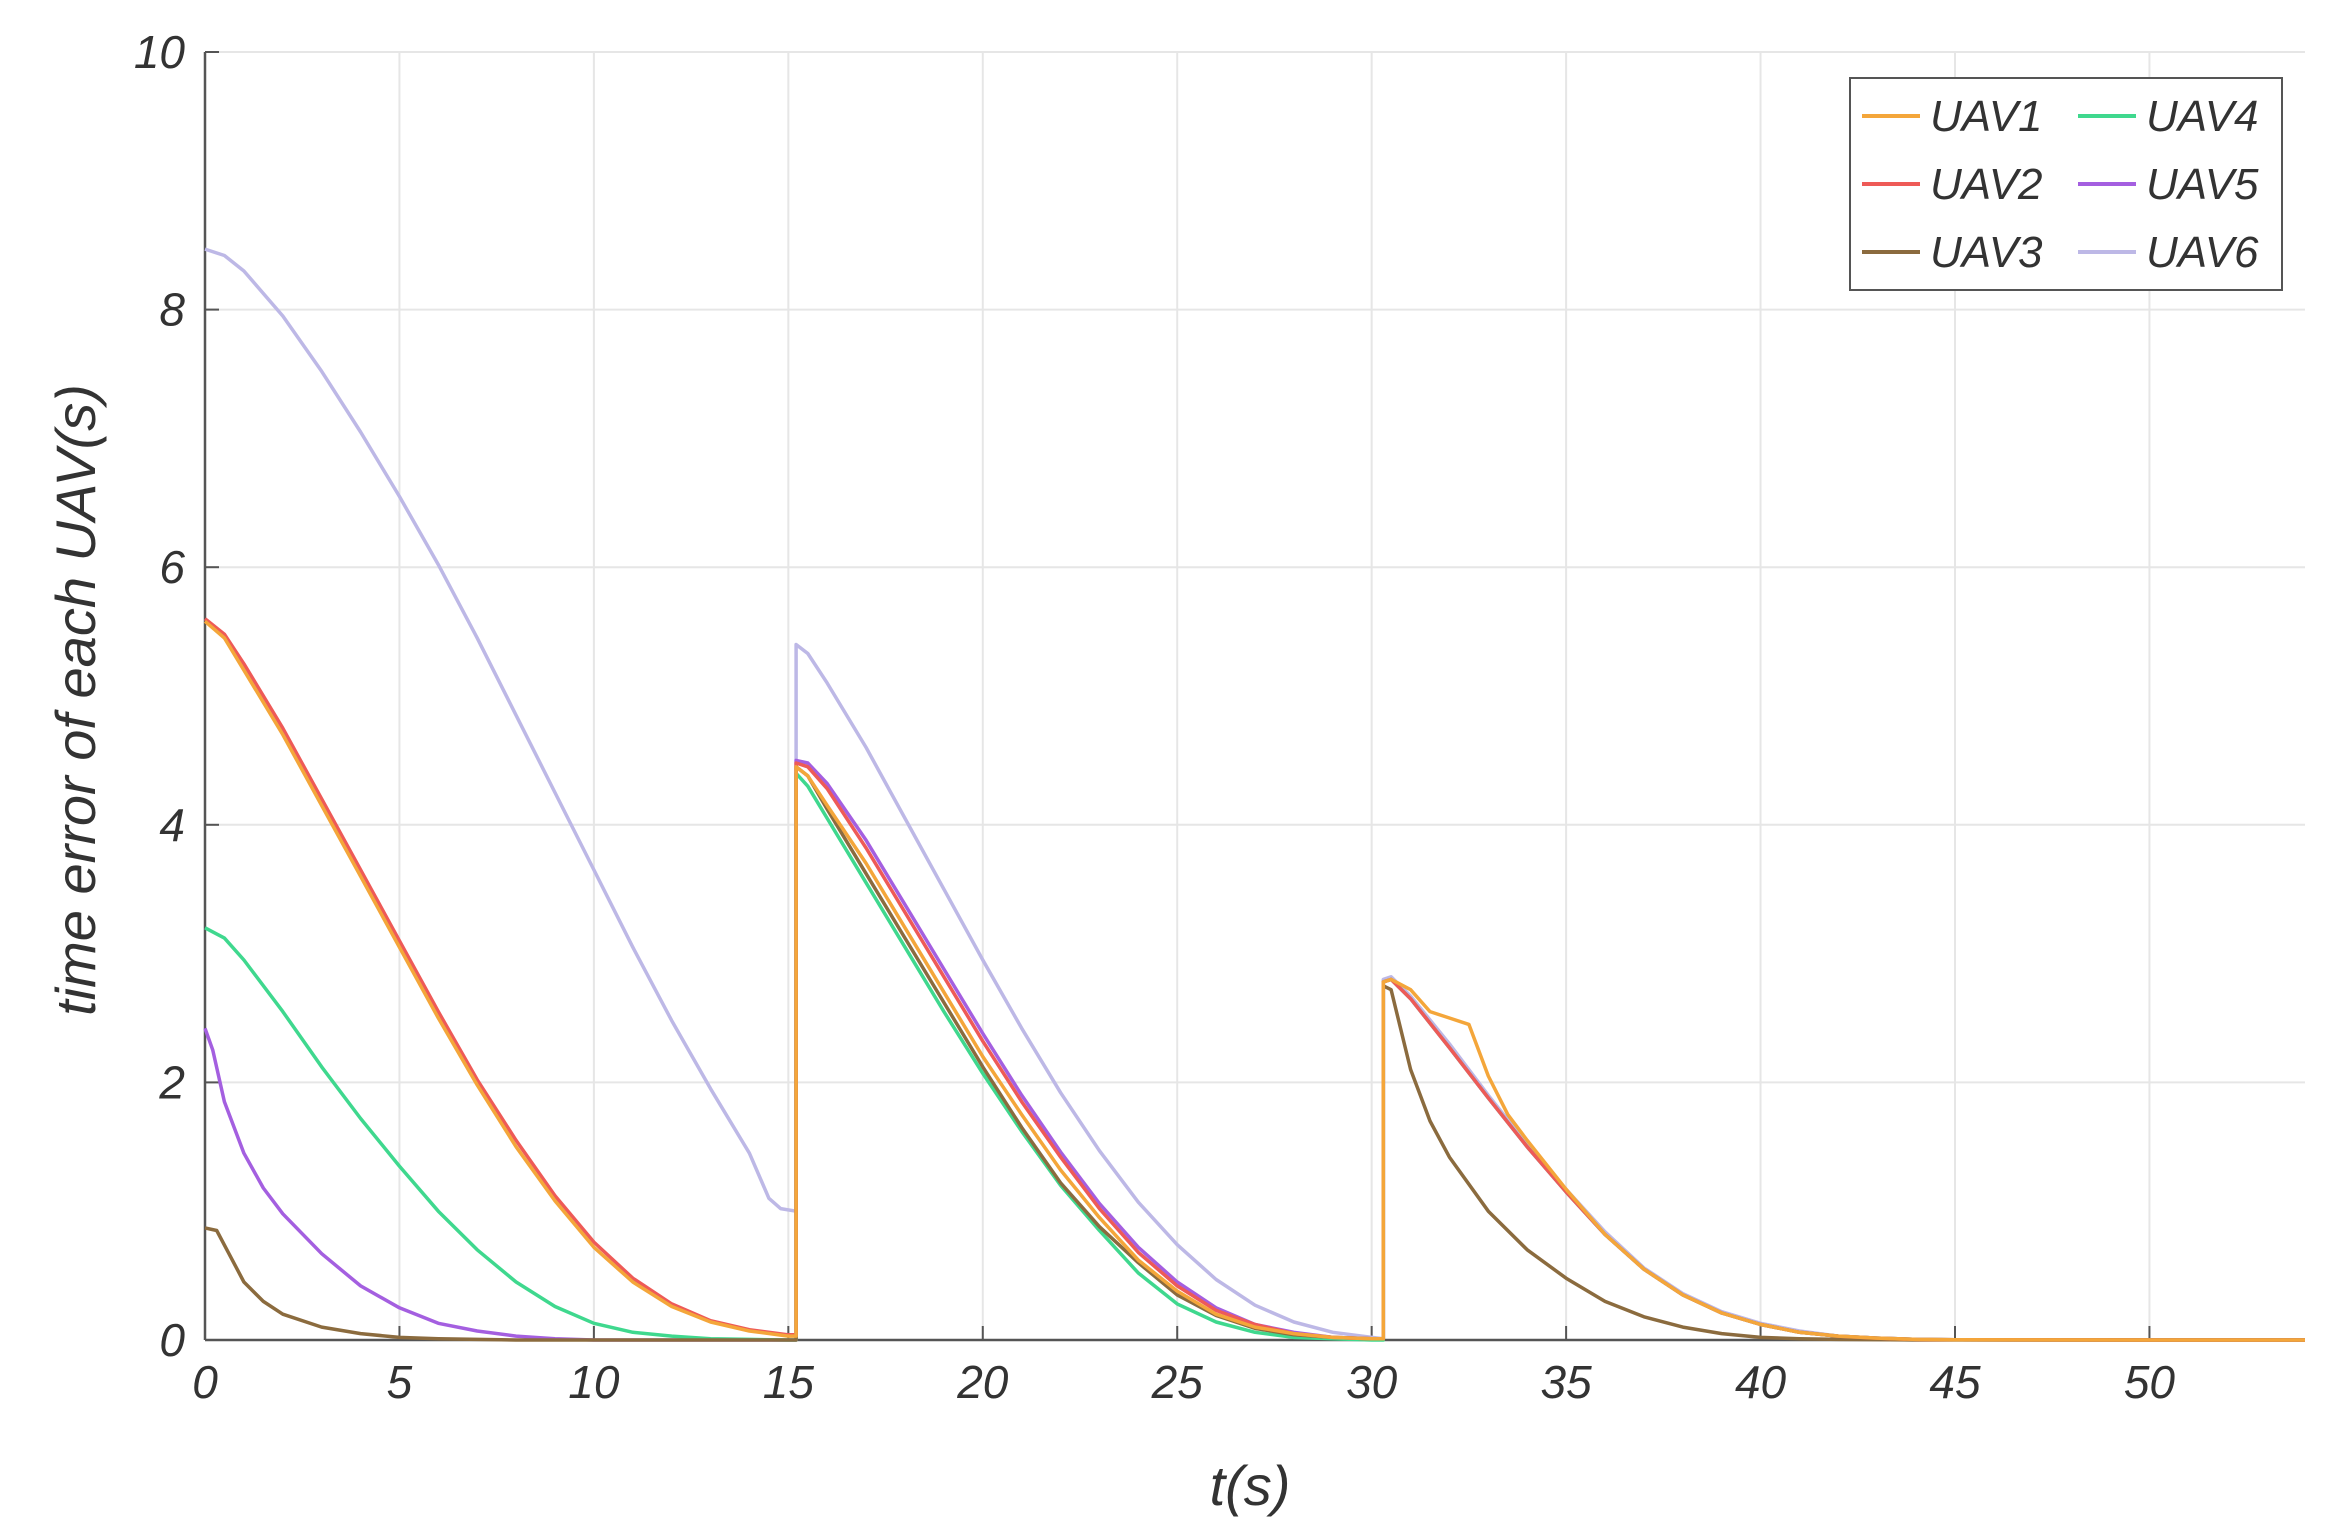 This screenshot has height=1538, width=2352. Describe the element at coordinates (205, 1382) in the screenshot. I see `x-tick-label: 0` at that location.